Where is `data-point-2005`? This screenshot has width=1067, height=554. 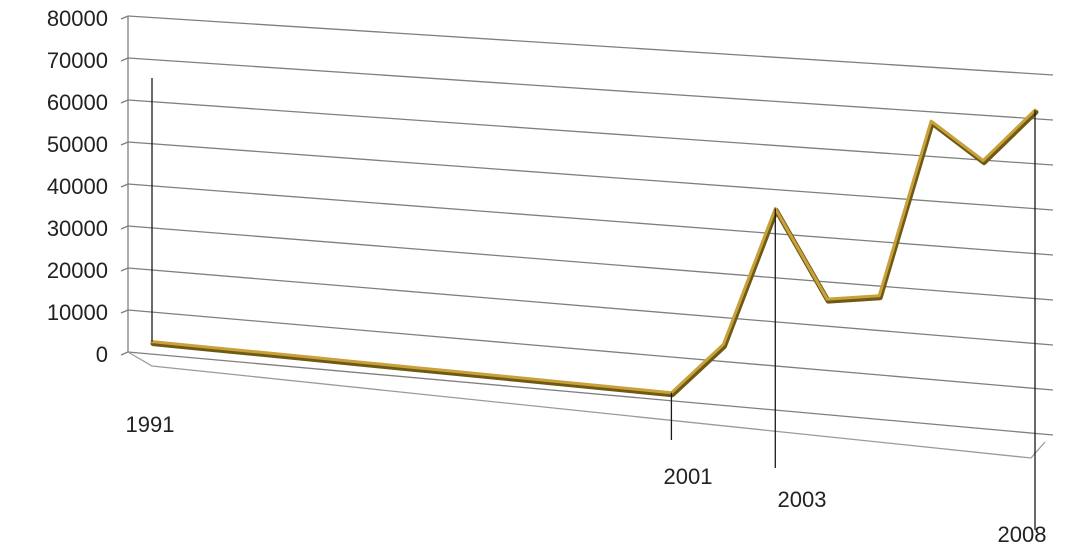
data-point-2005 is located at coordinates (879, 295).